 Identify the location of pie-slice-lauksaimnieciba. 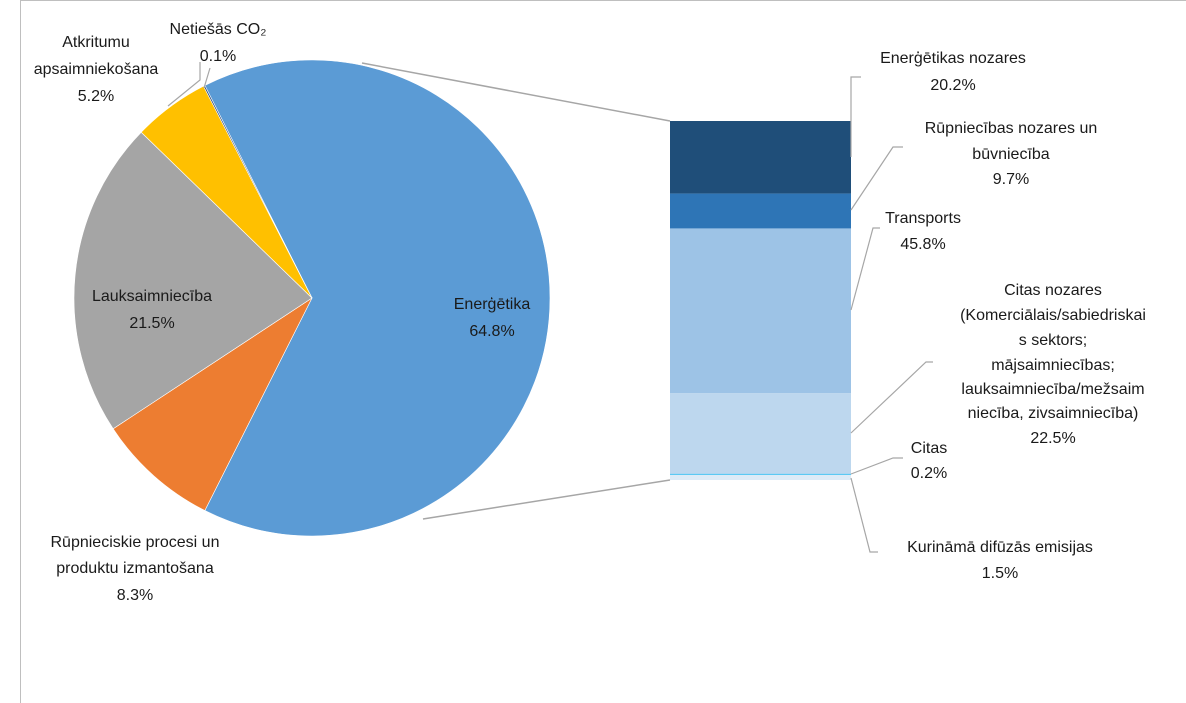
(193, 280).